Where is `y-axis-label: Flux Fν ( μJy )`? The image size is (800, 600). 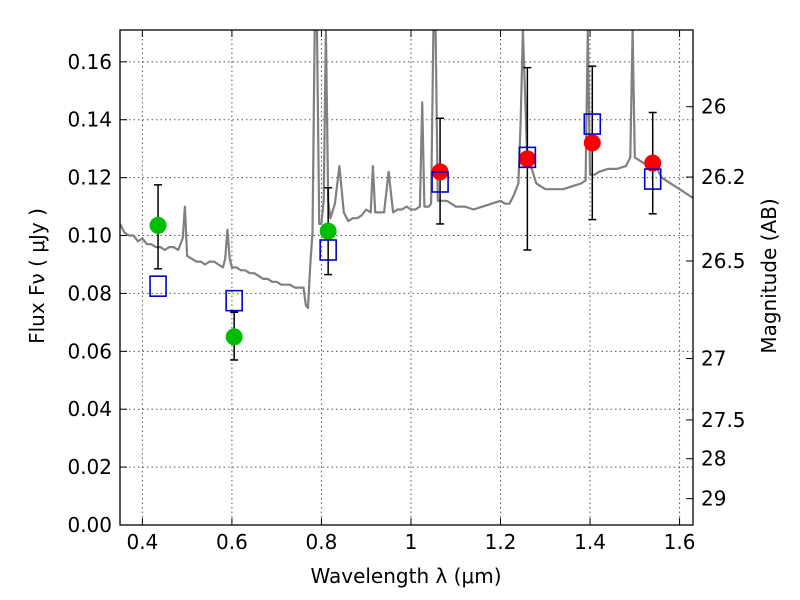
y-axis-label: Flux Fν ( μJy ) is located at coordinates (37, 276).